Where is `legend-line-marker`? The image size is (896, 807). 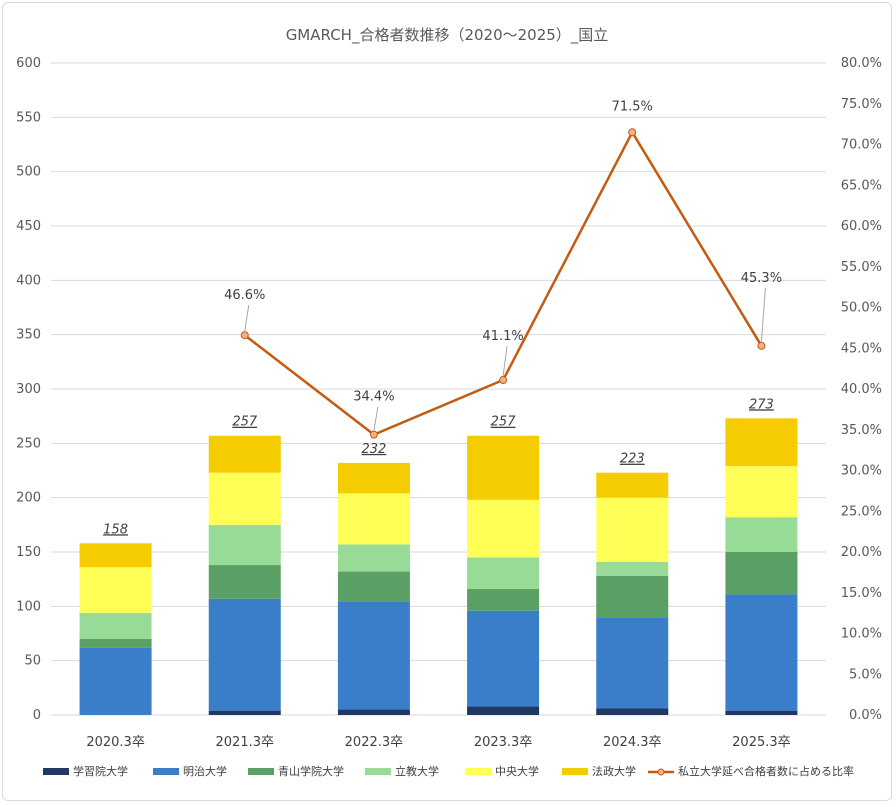 legend-line-marker is located at coordinates (661, 772).